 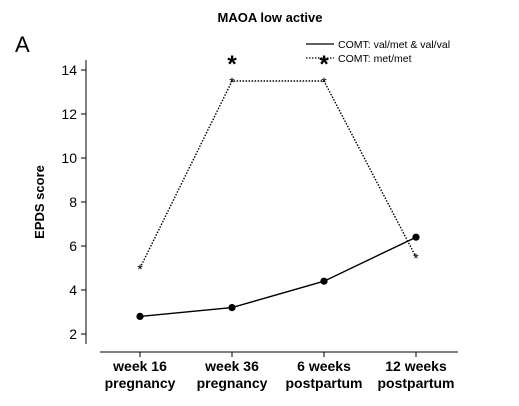 What do you see at coordinates (39, 202) in the screenshot?
I see `y-axis-label: EPDS score` at bounding box center [39, 202].